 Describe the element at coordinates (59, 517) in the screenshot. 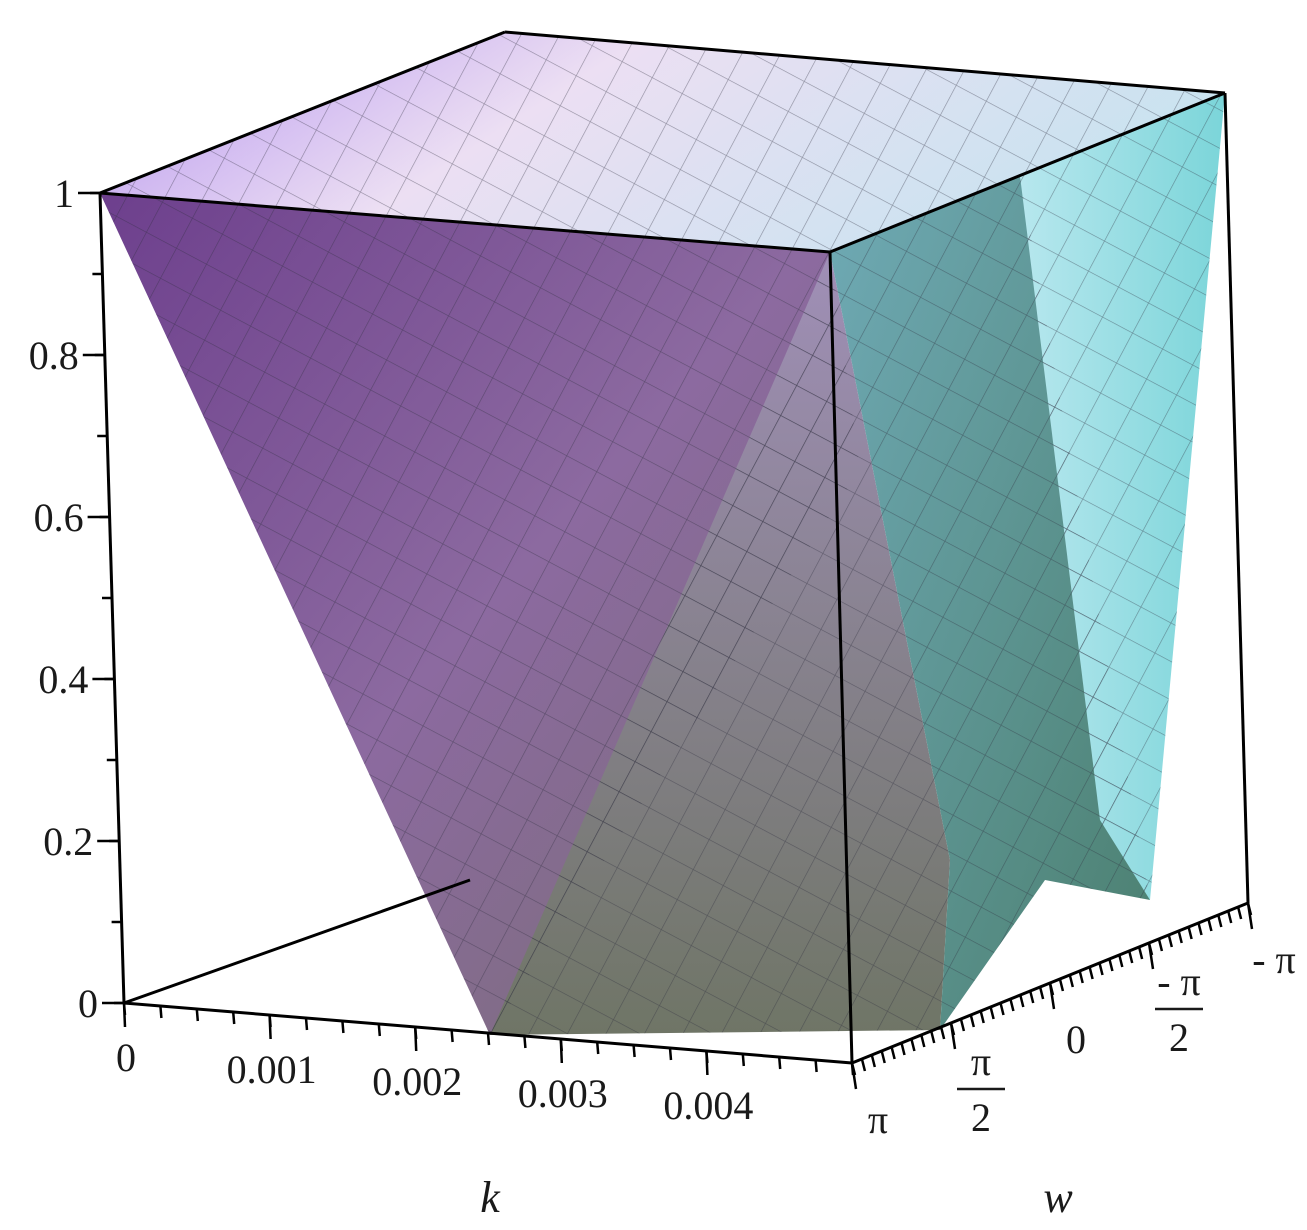

I see `z-tick-label: 0.6` at that location.